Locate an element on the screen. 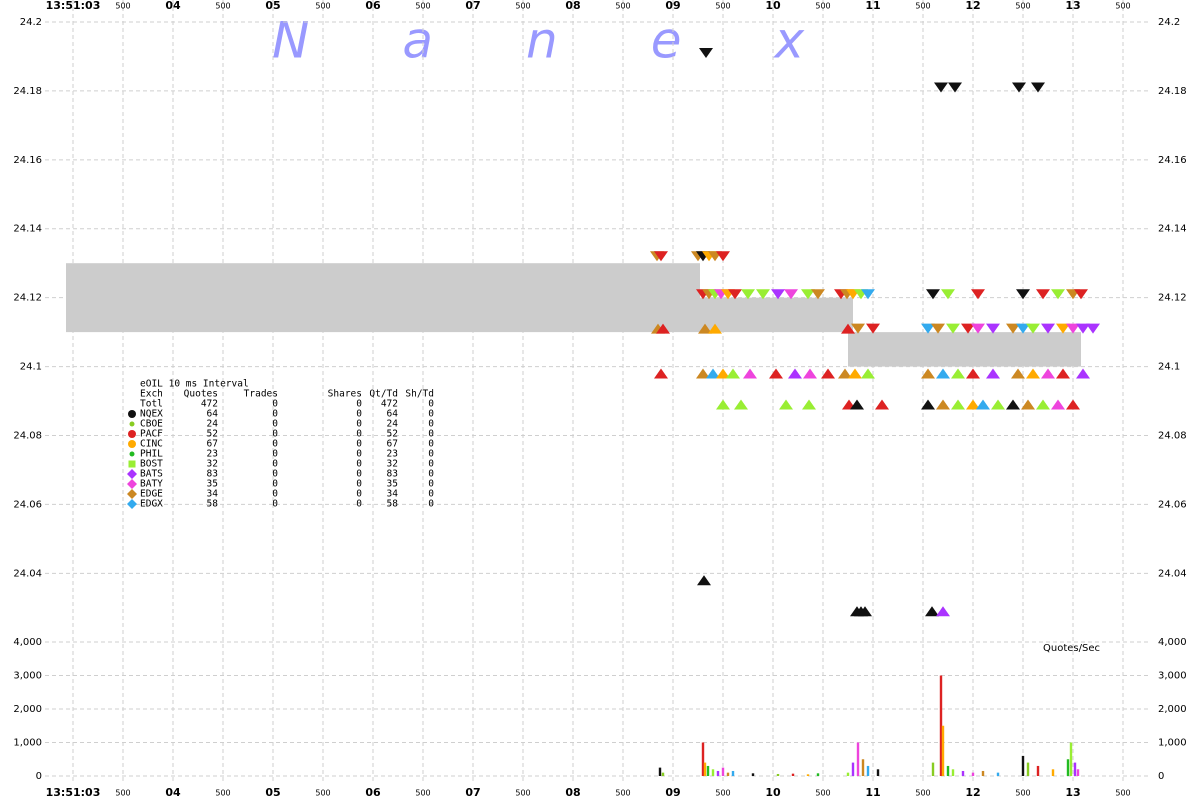 The image size is (1200, 800). legend-column-header: Trades is located at coordinates (261, 394).